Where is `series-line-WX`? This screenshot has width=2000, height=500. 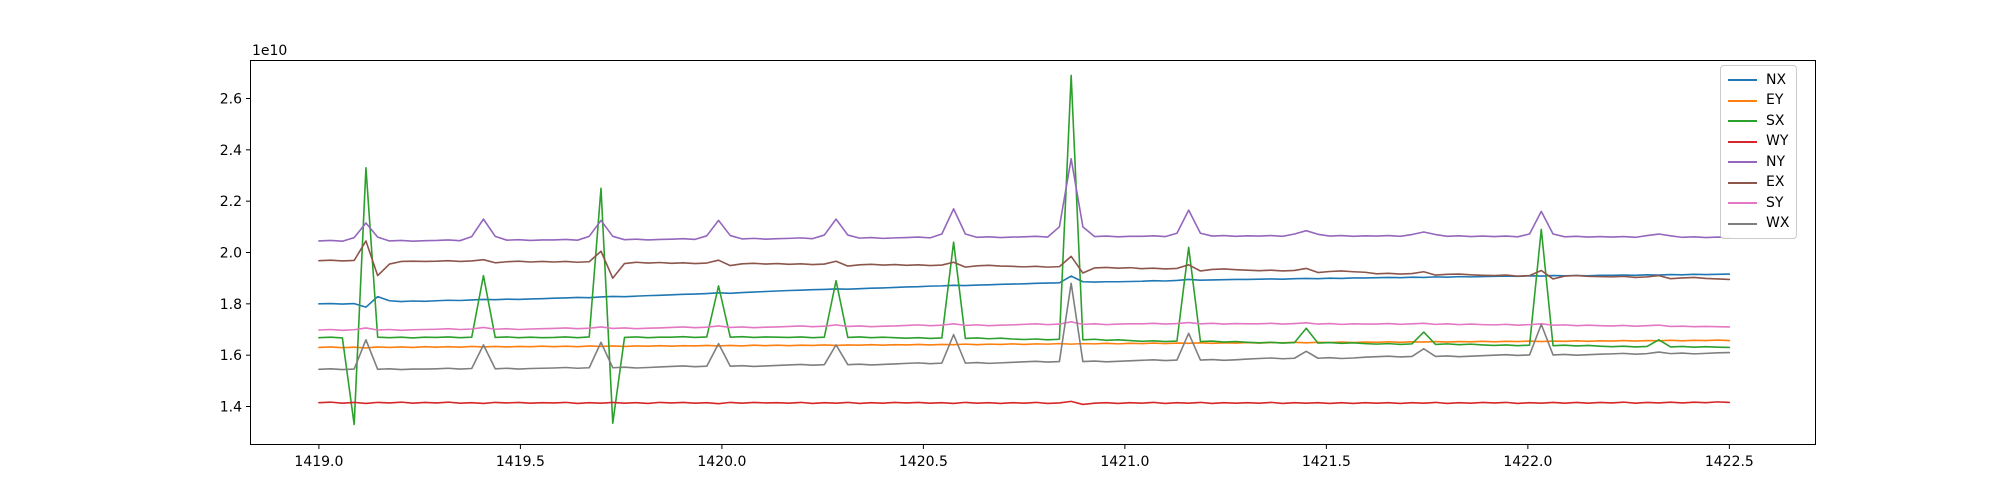 series-line-WX is located at coordinates (1024, 326).